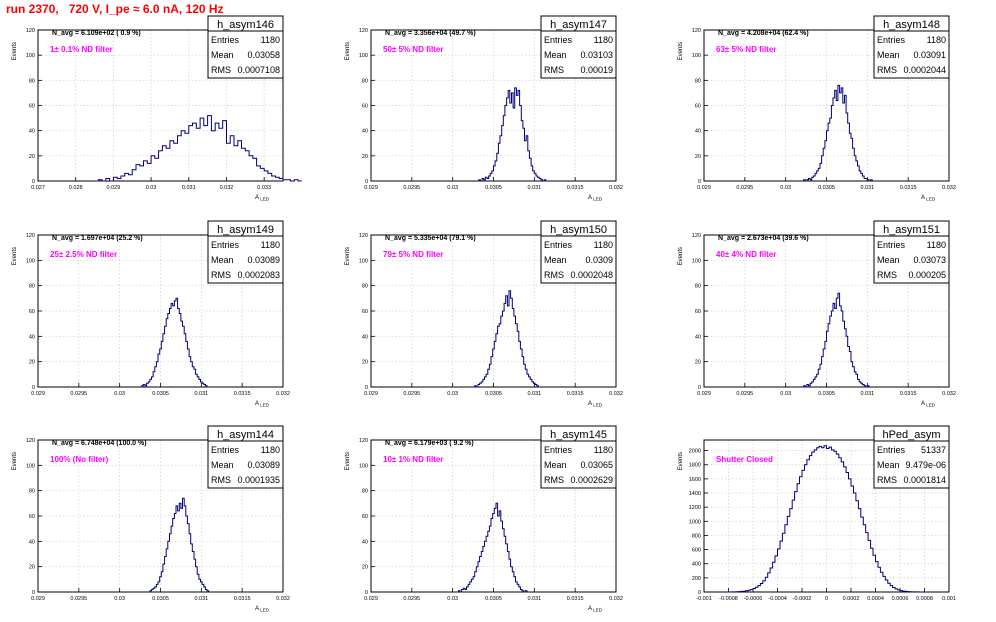 The width and height of the screenshot is (996, 622). What do you see at coordinates (38, 599) in the screenshot?
I see `x-tick-label: 0.029` at bounding box center [38, 599].